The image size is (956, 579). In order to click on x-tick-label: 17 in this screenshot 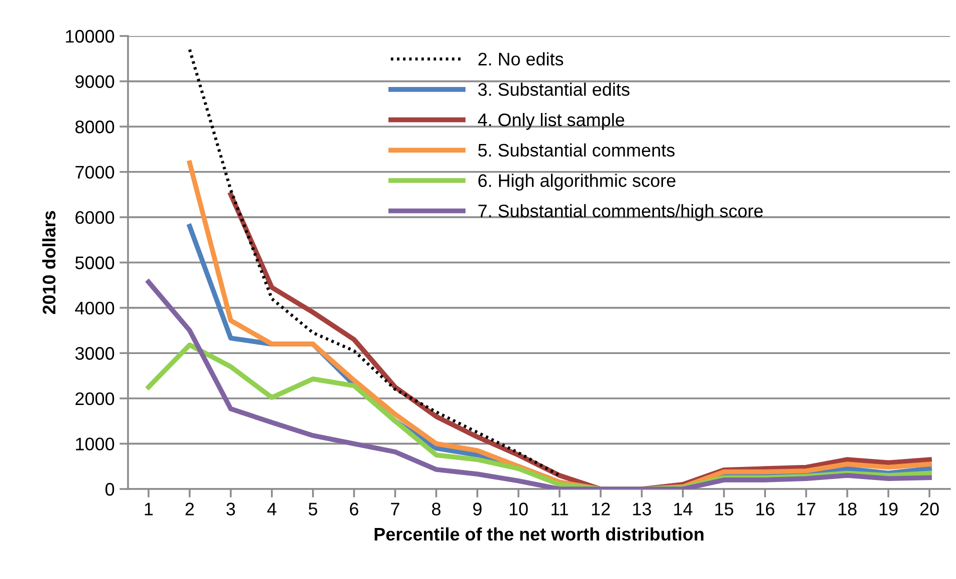, I will do `click(806, 509)`.